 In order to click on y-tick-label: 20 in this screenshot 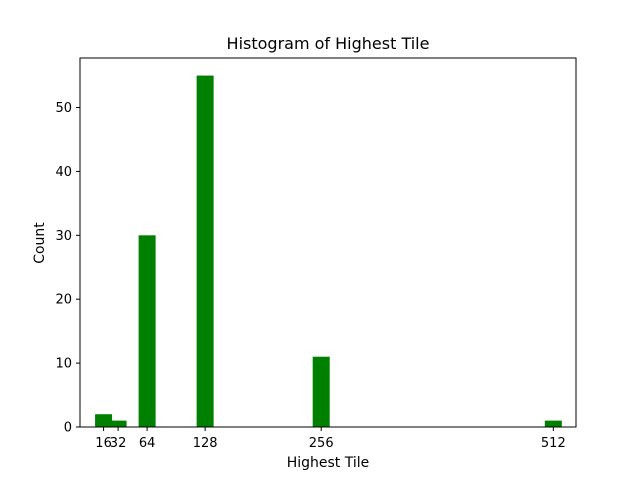, I will do `click(63, 300)`.